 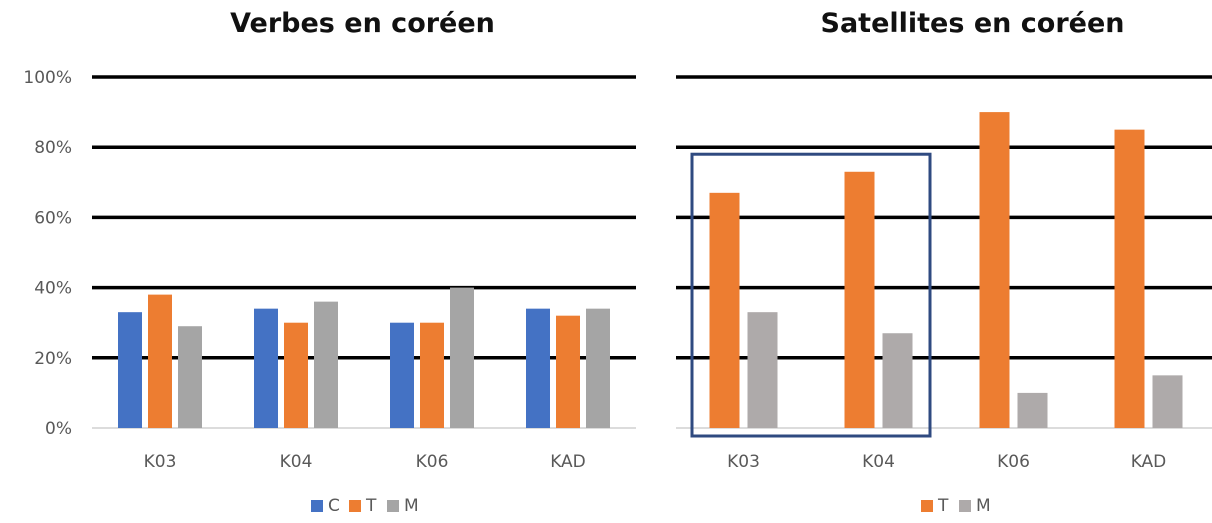 What do you see at coordinates (334, 506) in the screenshot?
I see `legend-label-C: C` at bounding box center [334, 506].